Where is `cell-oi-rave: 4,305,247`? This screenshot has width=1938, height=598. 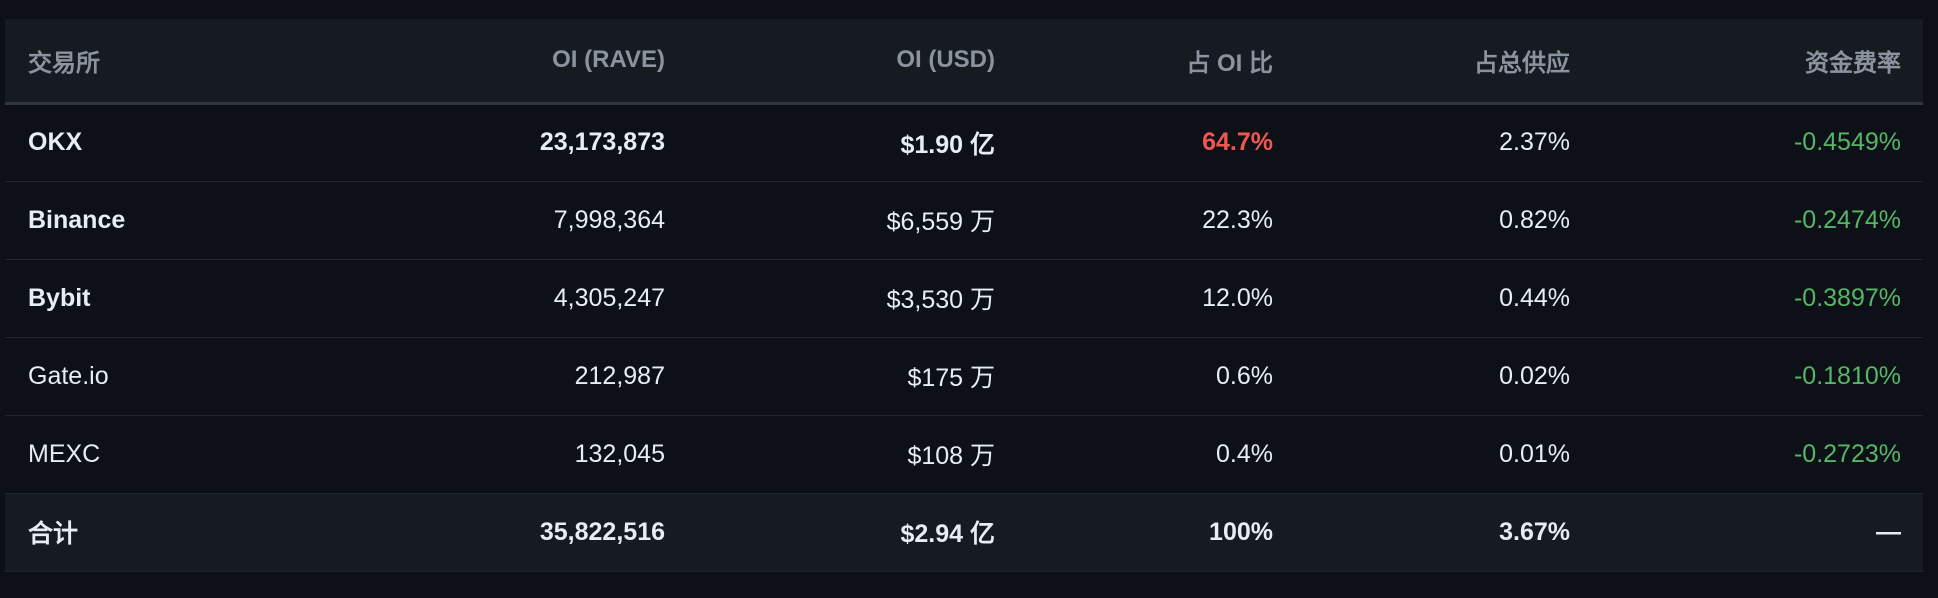
cell-oi-rave: 4,305,247 is located at coordinates (609, 297).